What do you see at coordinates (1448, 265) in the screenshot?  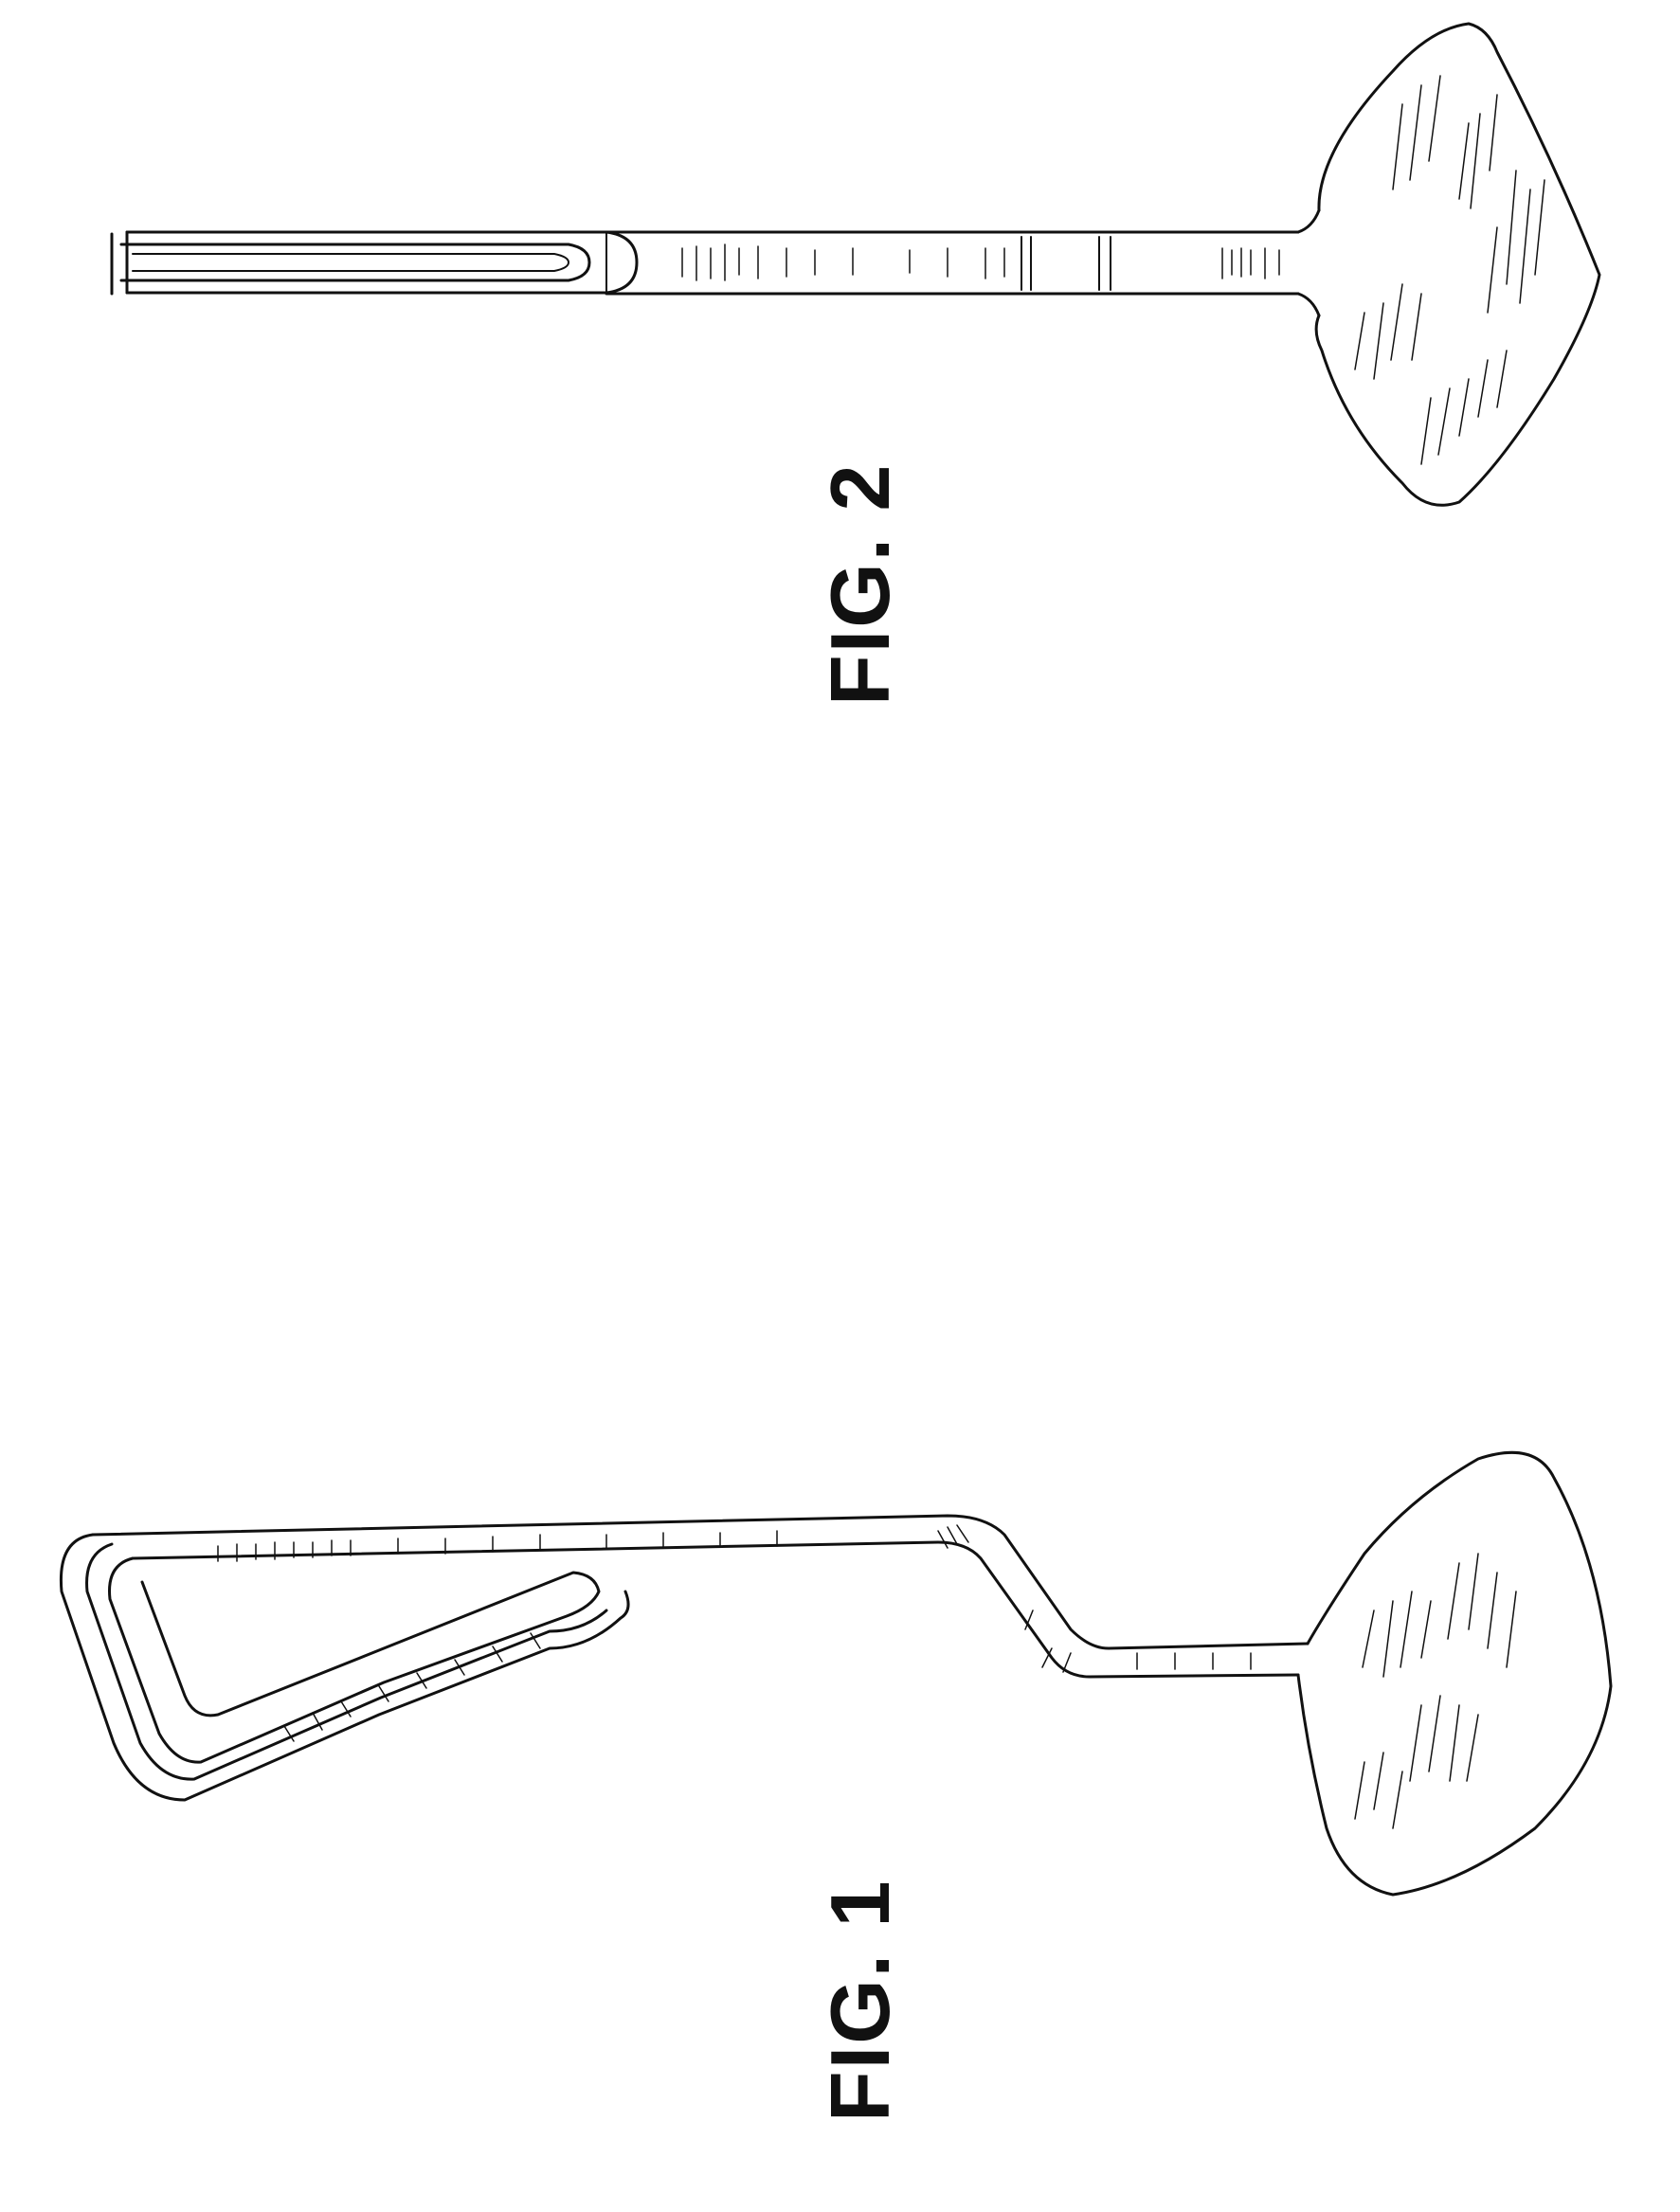 I see `fig2-mirror-head` at bounding box center [1448, 265].